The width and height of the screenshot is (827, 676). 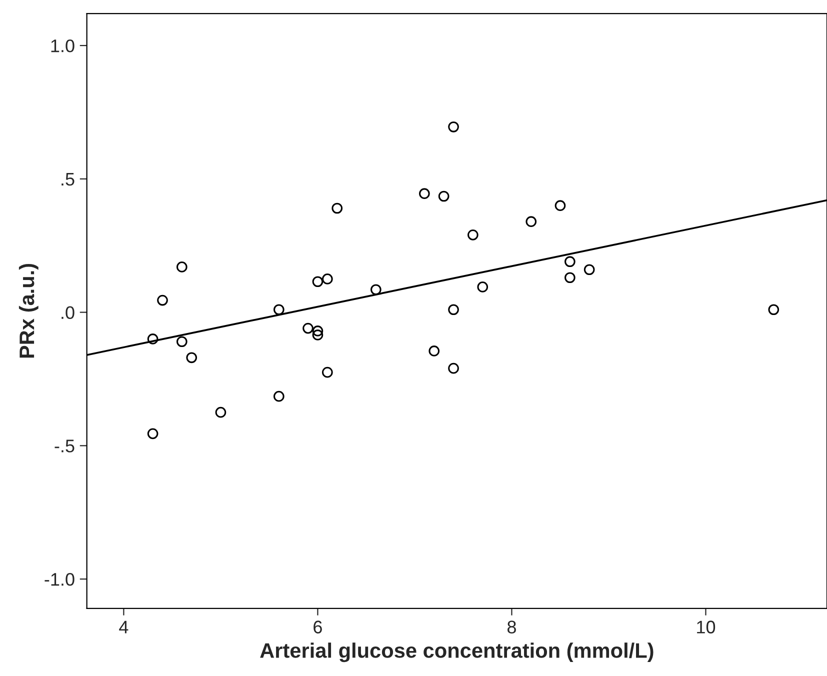 What do you see at coordinates (68, 313) in the screenshot?
I see `y-tick-label: .0` at bounding box center [68, 313].